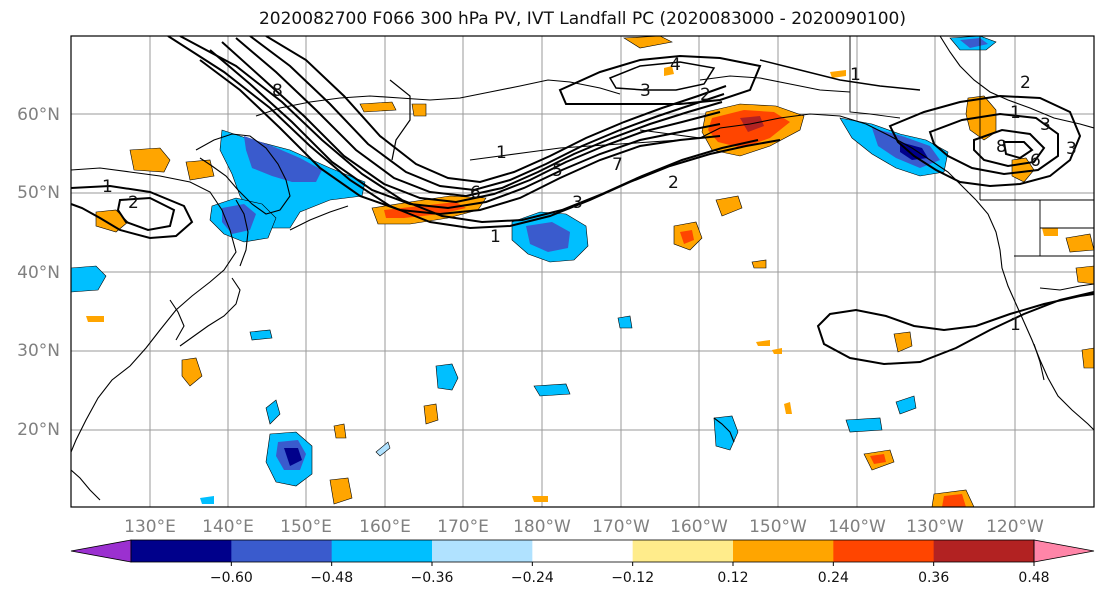 The height and width of the screenshot is (601, 1105). I want to click on contour-label: 2, so click(705, 95).